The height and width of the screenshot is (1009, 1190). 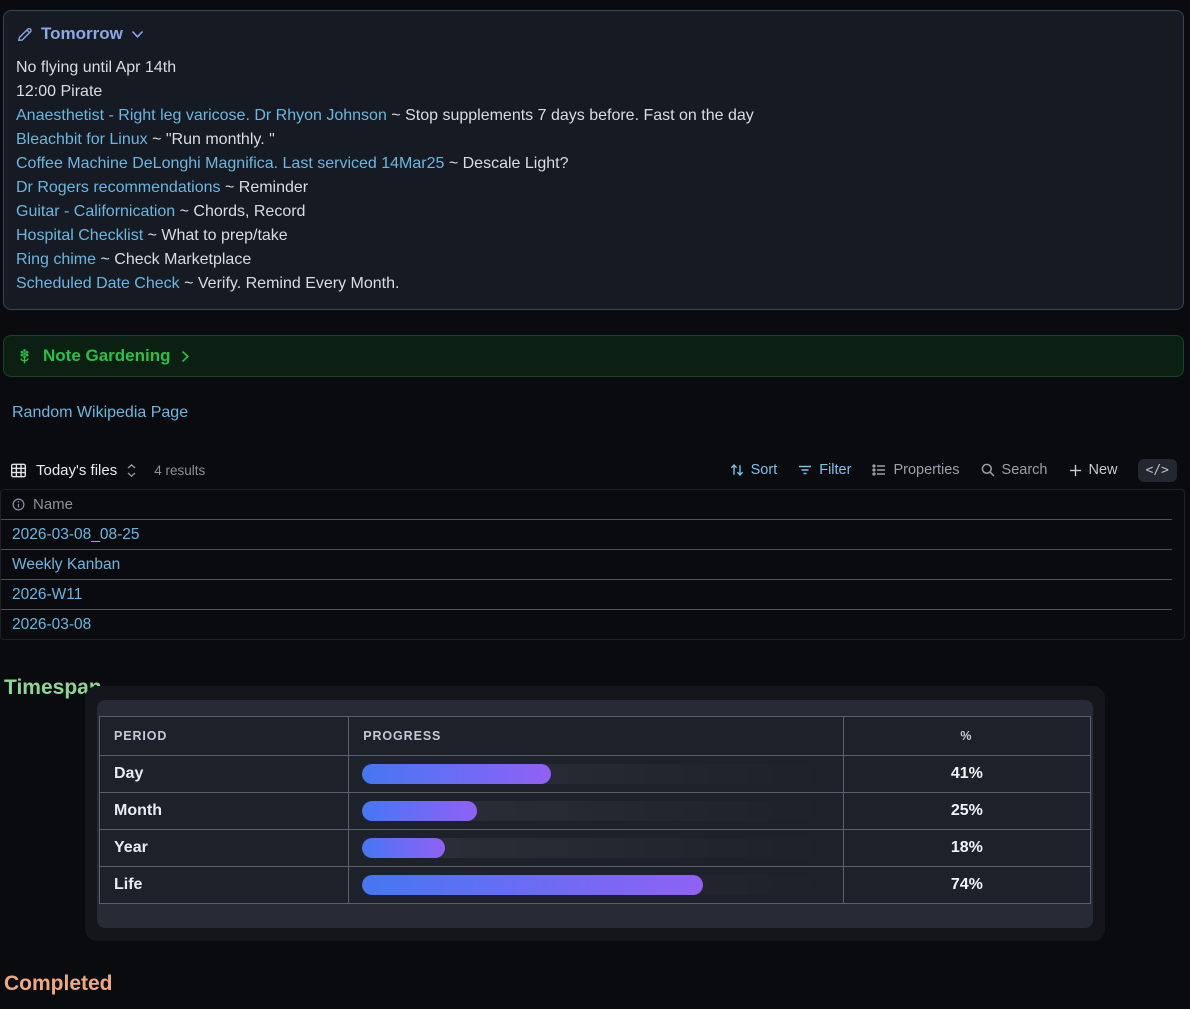 I want to click on properties-button: Properties, so click(x=915, y=470).